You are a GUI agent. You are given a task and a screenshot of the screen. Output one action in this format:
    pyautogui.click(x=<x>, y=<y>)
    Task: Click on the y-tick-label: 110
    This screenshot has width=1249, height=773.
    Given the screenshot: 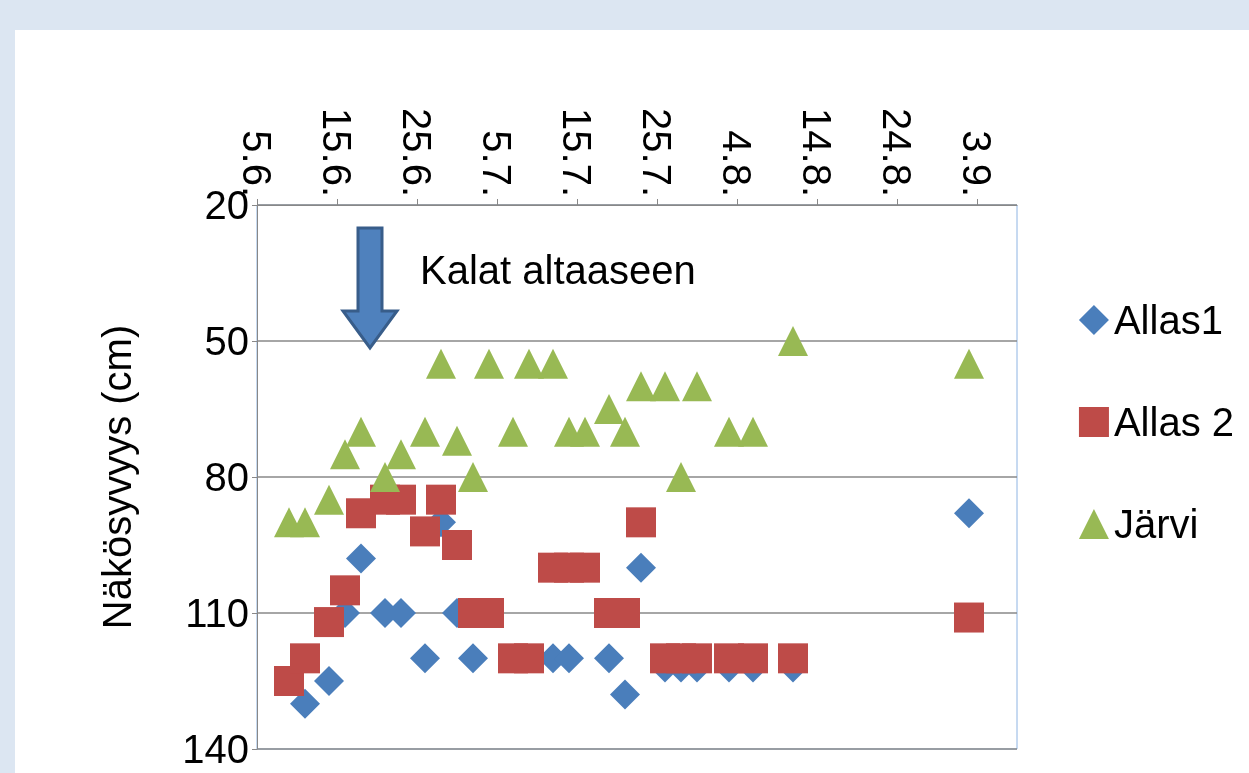 What is the action you would take?
    pyautogui.click(x=217, y=613)
    